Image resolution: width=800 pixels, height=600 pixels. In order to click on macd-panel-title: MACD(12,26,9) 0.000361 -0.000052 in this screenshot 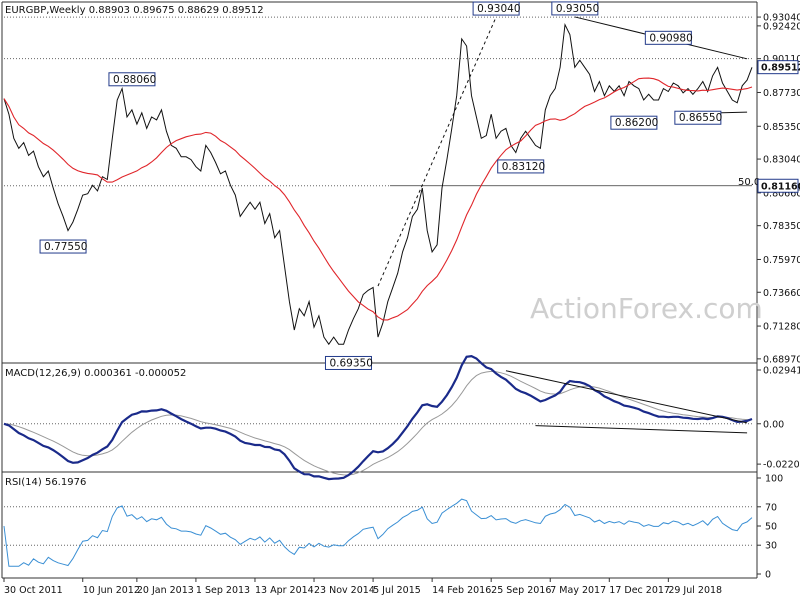, I will do `click(95, 373)`.